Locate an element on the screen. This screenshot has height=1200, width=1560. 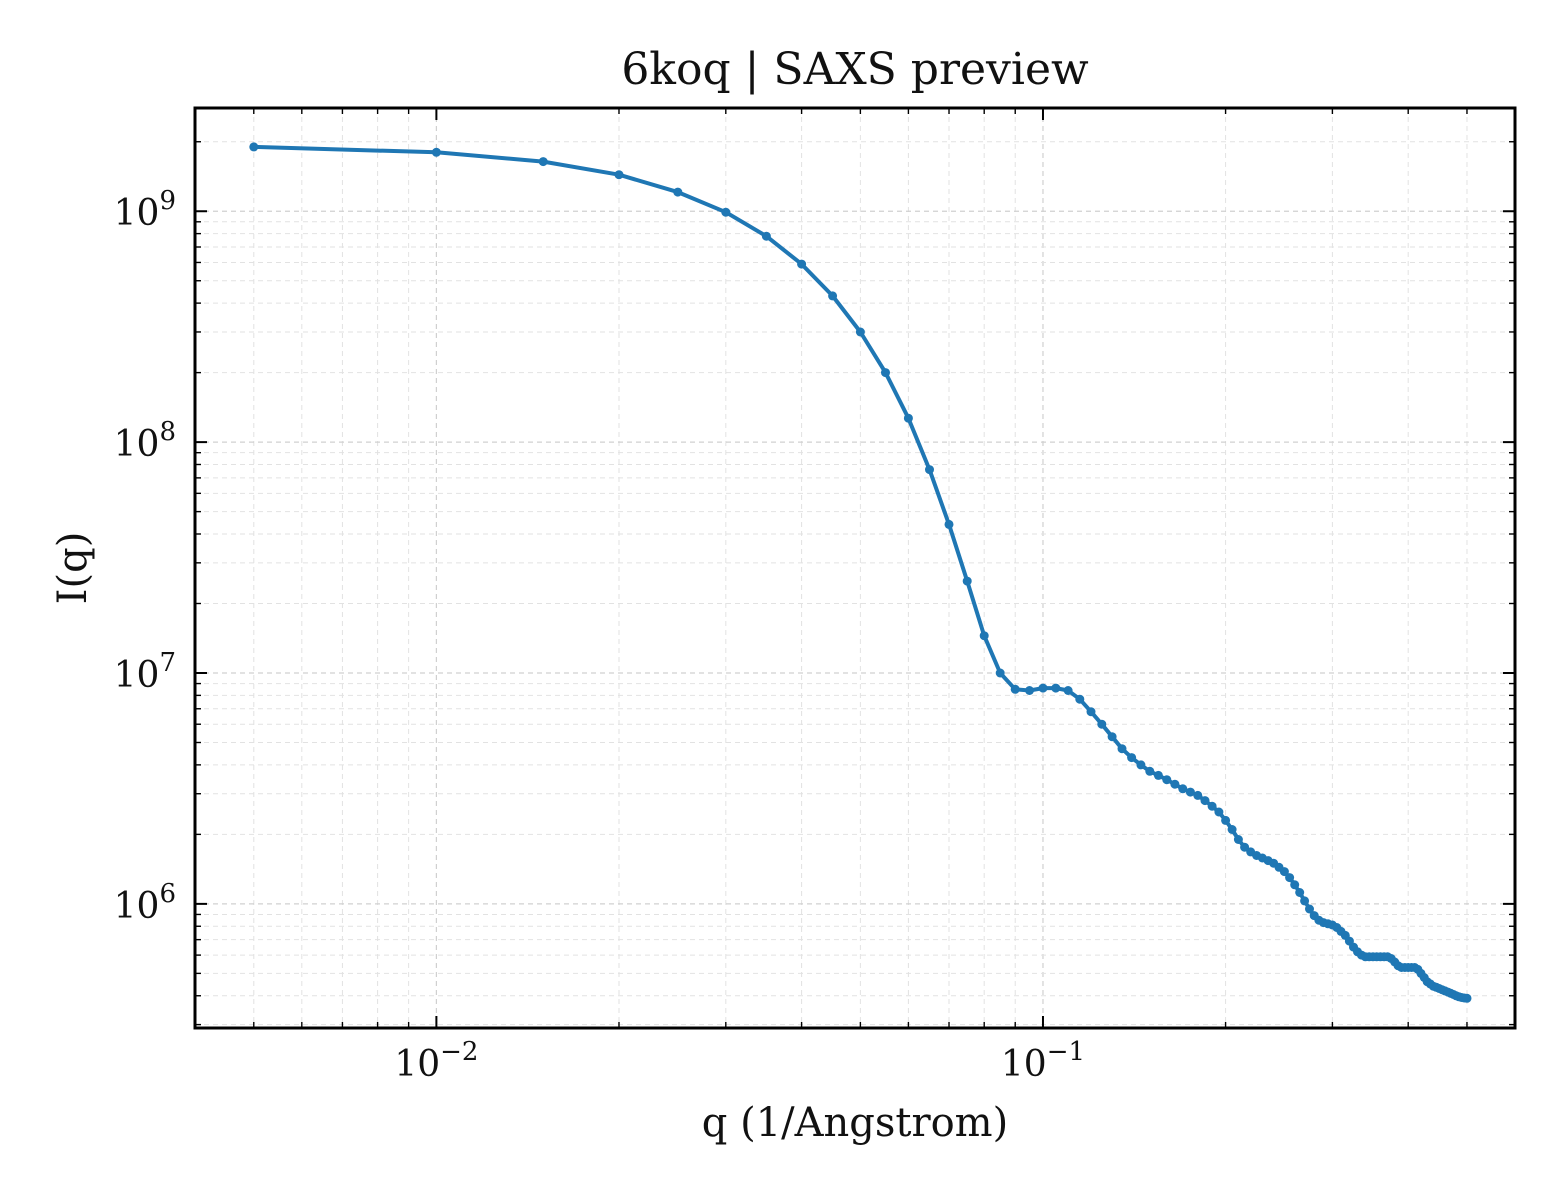
x-axis-label: q (1/Angstrom) is located at coordinates (855, 1123).